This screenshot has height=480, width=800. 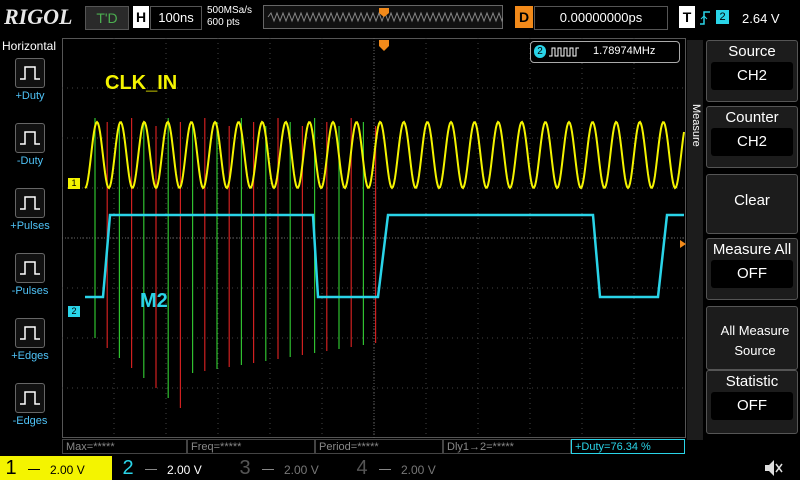 What do you see at coordinates (601, 18) in the screenshot?
I see `delay: 0.00000000ps` at bounding box center [601, 18].